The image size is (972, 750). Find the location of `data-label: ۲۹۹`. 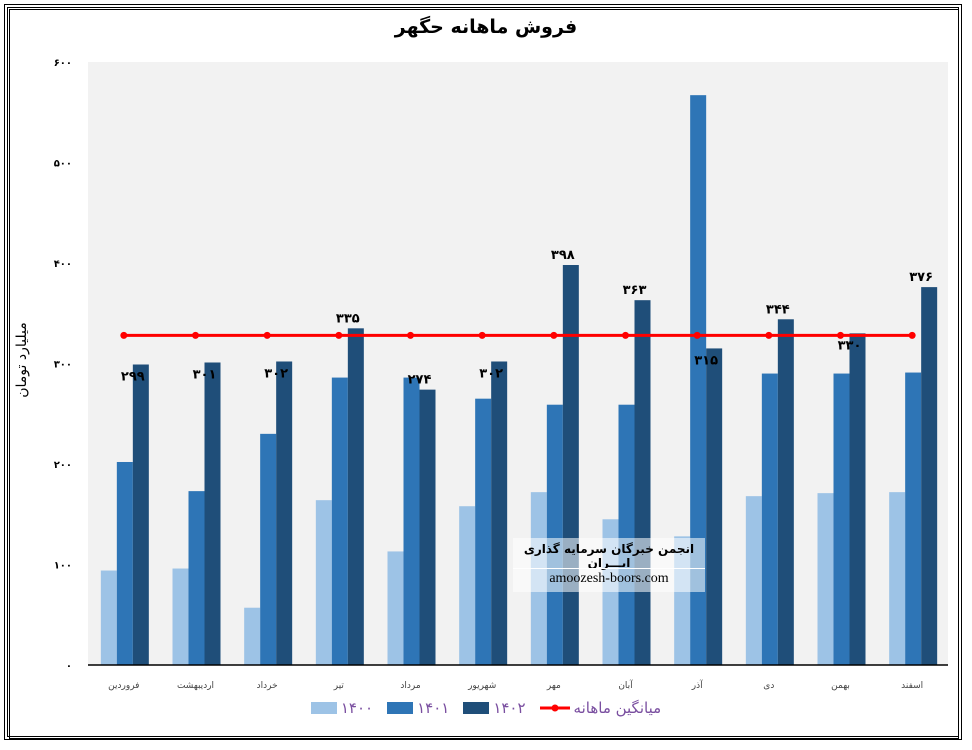

data-label: ۲۹۹ is located at coordinates (133, 377).